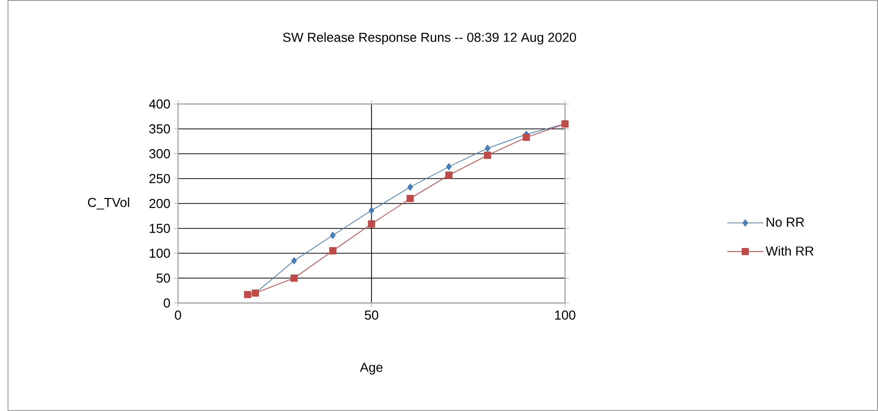 The image size is (878, 411). What do you see at coordinates (371, 315) in the screenshot?
I see `x-tick-label: 50` at bounding box center [371, 315].